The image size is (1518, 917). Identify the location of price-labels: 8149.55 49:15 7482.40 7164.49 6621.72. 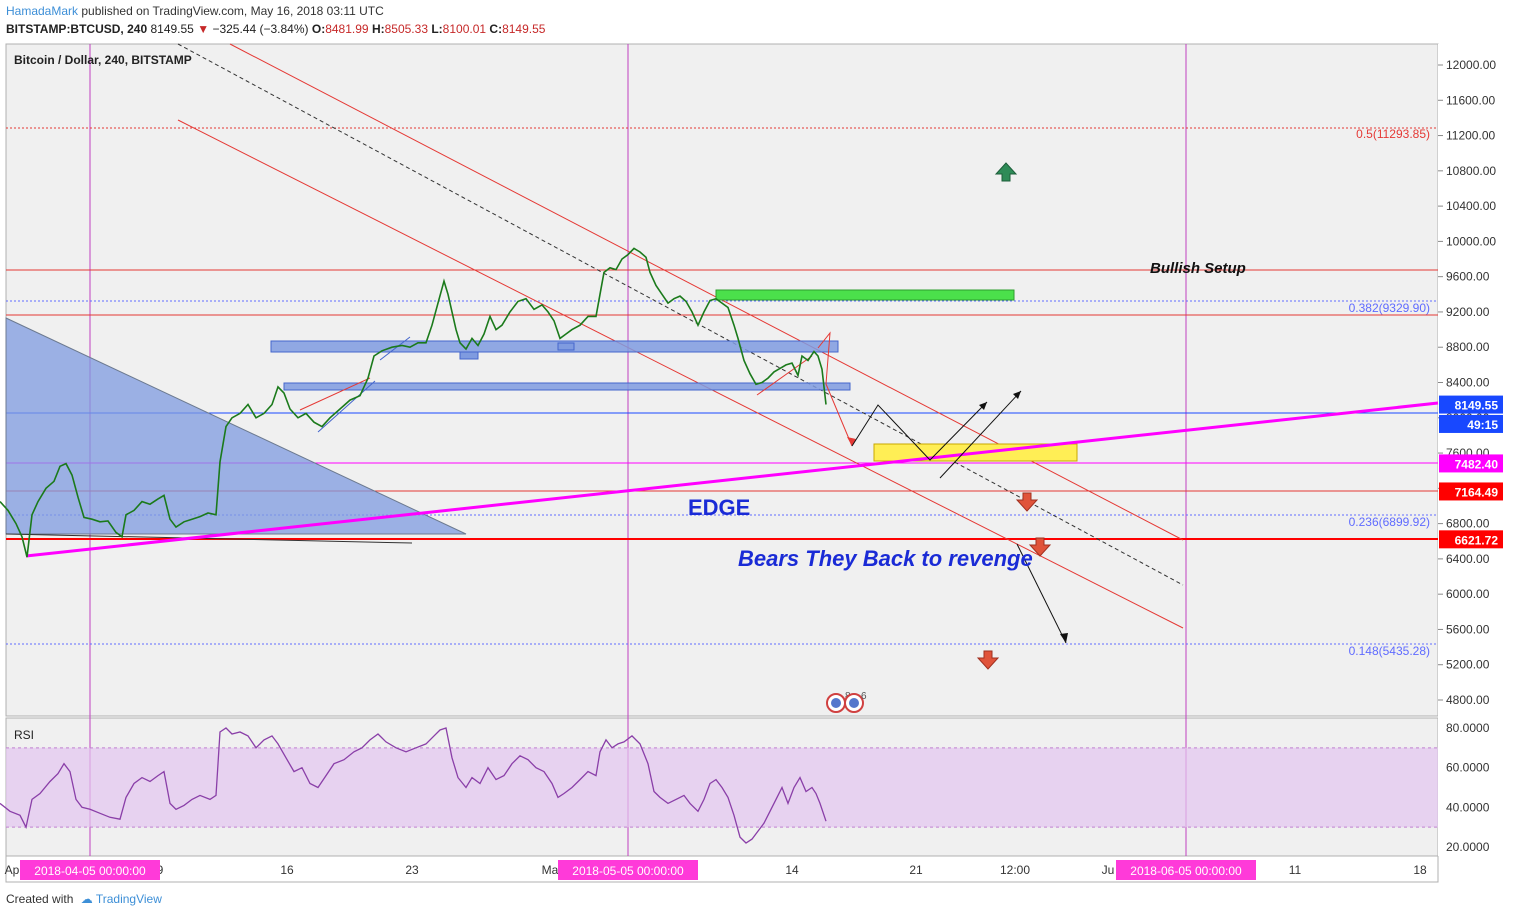
(1471, 472).